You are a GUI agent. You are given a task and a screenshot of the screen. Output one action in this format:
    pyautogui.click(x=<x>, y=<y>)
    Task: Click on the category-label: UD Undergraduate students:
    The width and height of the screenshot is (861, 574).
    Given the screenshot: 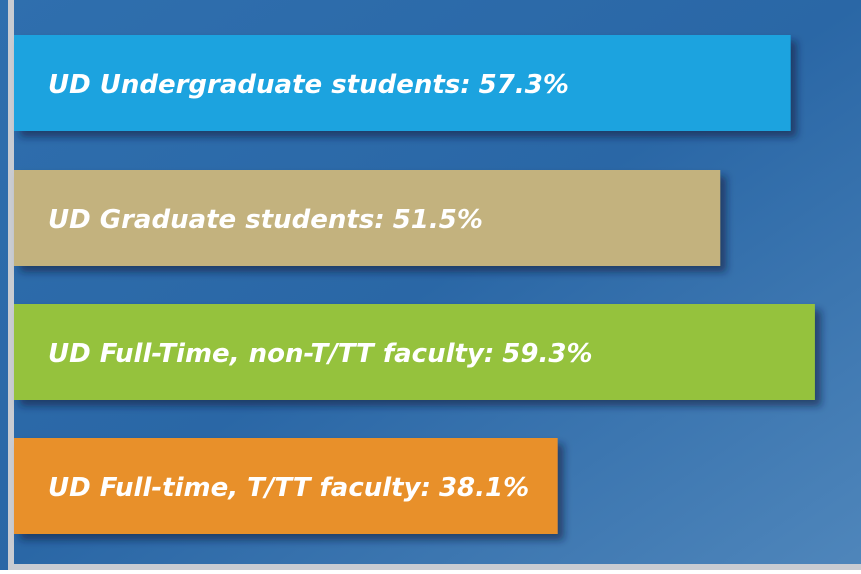 What is the action you would take?
    pyautogui.click(x=259, y=85)
    